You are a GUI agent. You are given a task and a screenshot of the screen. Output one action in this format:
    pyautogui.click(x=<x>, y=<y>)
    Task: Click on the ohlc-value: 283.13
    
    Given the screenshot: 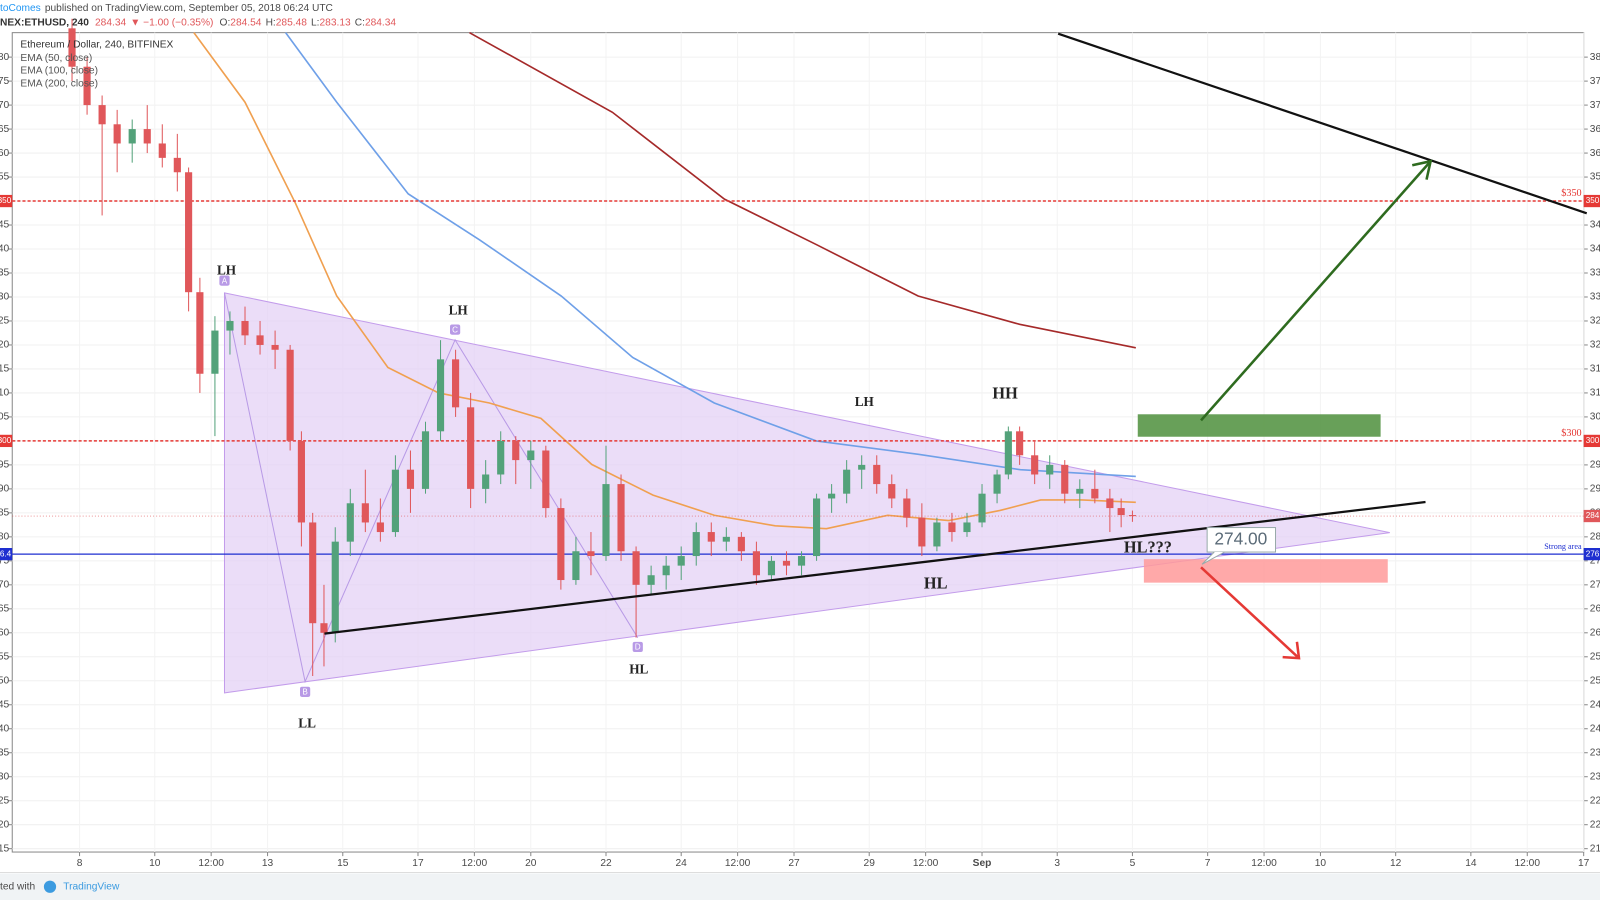 What is the action you would take?
    pyautogui.click(x=335, y=22)
    